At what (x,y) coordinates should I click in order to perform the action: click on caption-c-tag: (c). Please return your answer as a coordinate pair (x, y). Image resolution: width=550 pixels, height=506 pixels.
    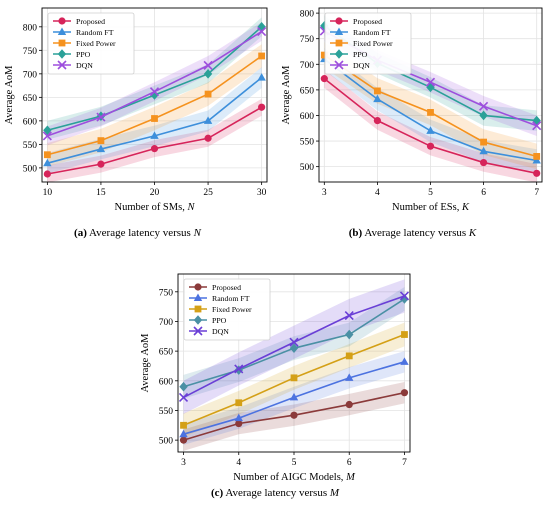
    Looking at the image, I should click on (217, 493).